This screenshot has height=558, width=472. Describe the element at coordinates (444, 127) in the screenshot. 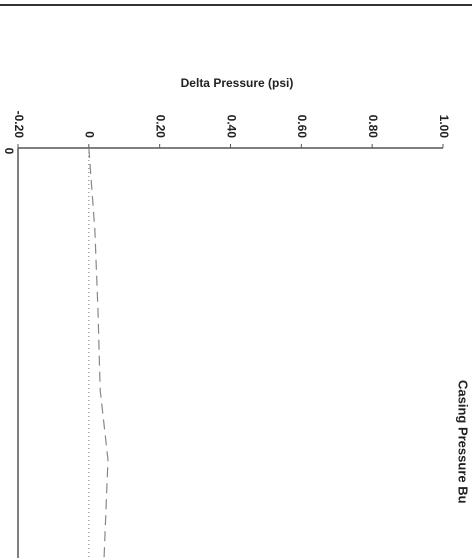

I see `x-tick-label: 1.00` at that location.